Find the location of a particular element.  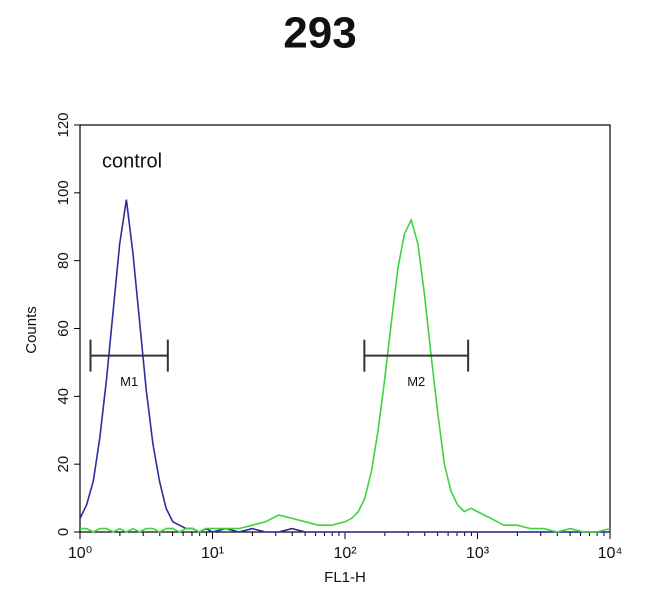

y-tick-label: 60 is located at coordinates (63, 328).